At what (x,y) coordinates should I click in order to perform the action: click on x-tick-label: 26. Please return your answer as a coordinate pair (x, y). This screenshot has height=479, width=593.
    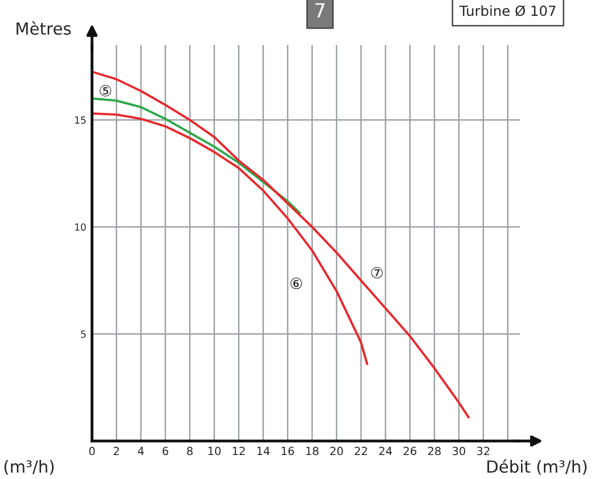
    Looking at the image, I should click on (410, 451).